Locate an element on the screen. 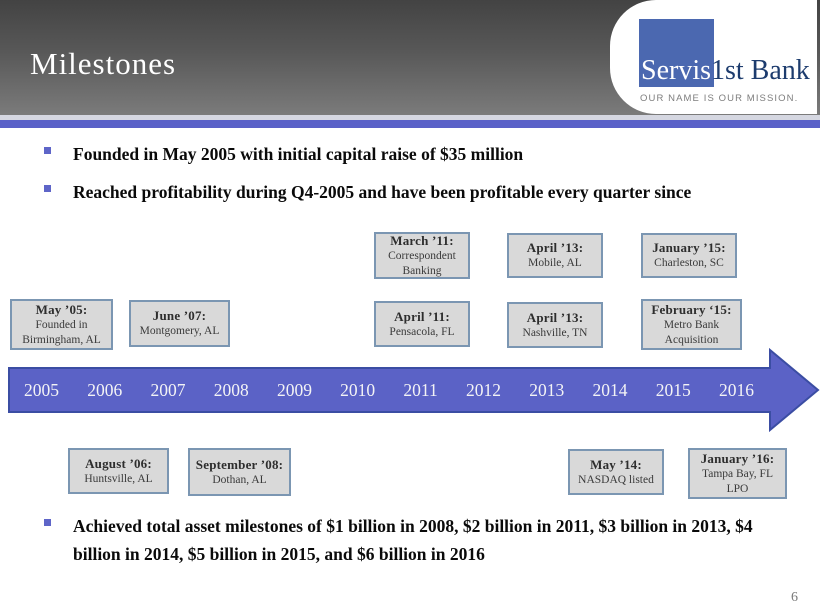  milestone-box-title: August ’06: is located at coordinates (118, 463).